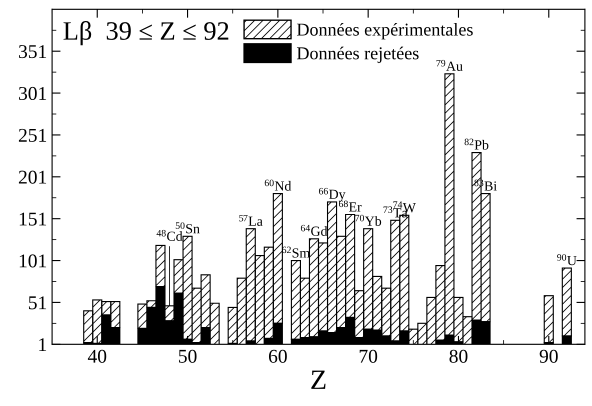 This screenshot has height=406, width=592. What do you see at coordinates (33, 219) in the screenshot?
I see `y-tick-label: 151` at bounding box center [33, 219].